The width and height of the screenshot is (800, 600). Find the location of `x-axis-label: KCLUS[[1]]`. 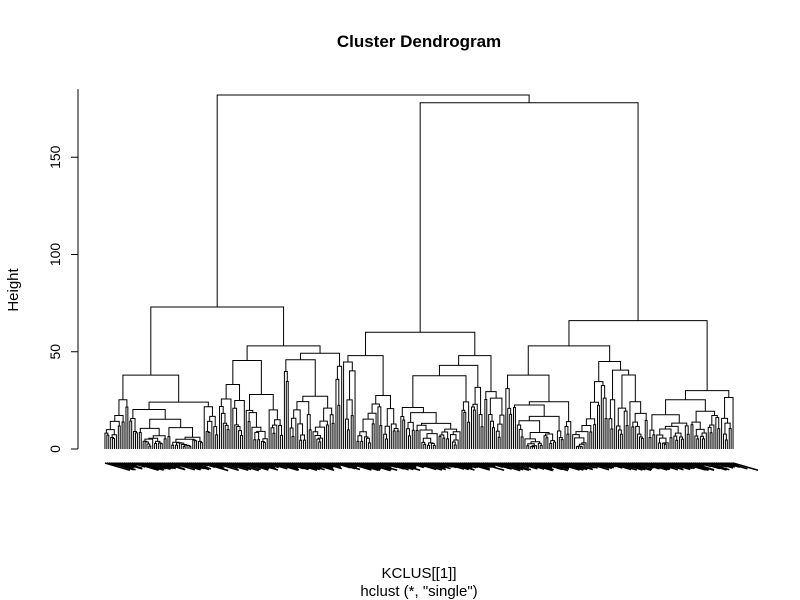

x-axis-label: KCLUS[[1]] is located at coordinates (418, 573).